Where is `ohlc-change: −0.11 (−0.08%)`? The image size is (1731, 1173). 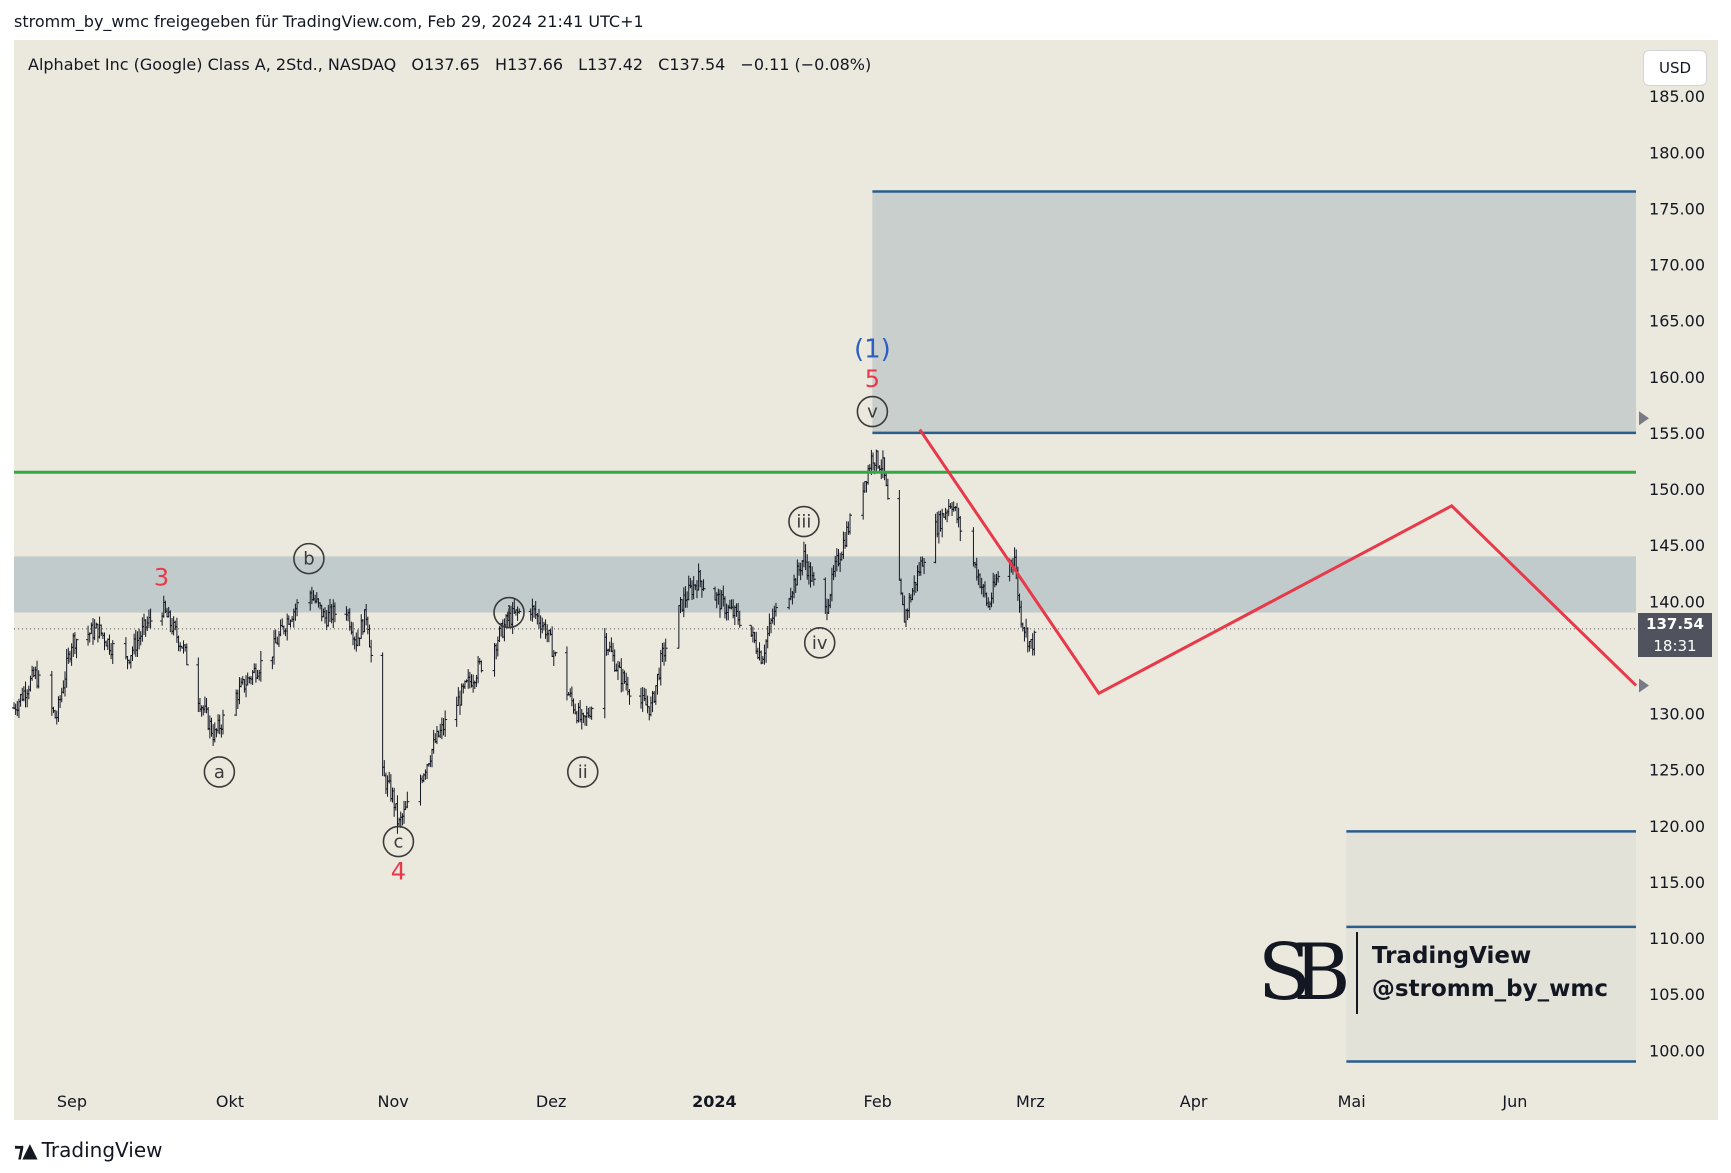
ohlc-change: −0.11 (−0.08%) is located at coordinates (806, 64).